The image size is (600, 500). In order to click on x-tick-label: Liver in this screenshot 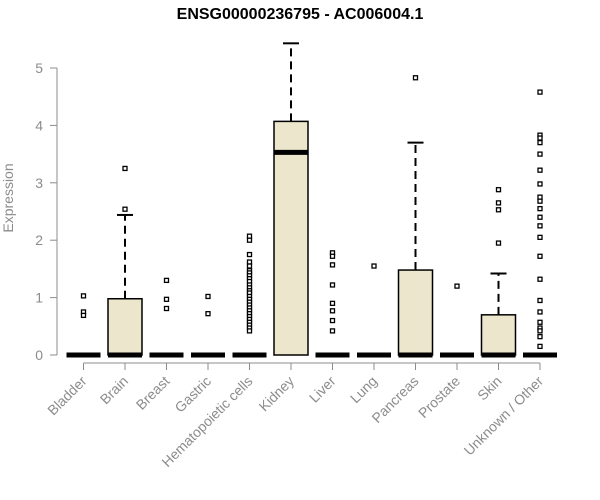, I will do `click(322, 389)`.